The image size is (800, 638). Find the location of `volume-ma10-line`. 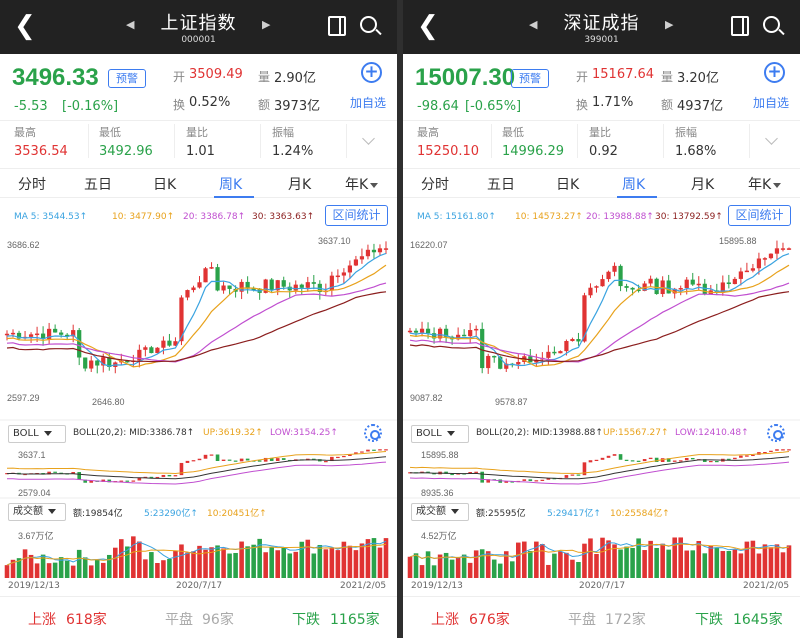

volume-ma10-line is located at coordinates (599, 551).